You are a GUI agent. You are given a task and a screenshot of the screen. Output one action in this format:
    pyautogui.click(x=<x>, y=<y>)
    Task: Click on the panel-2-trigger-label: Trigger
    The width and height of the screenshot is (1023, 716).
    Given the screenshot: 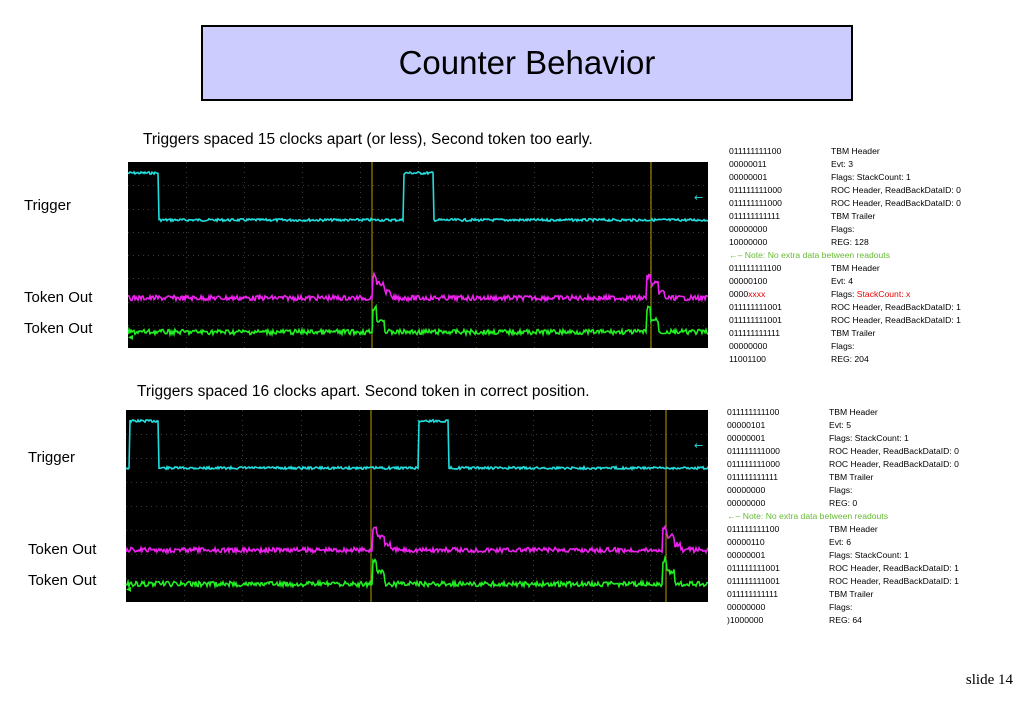 What is the action you would take?
    pyautogui.click(x=51, y=457)
    